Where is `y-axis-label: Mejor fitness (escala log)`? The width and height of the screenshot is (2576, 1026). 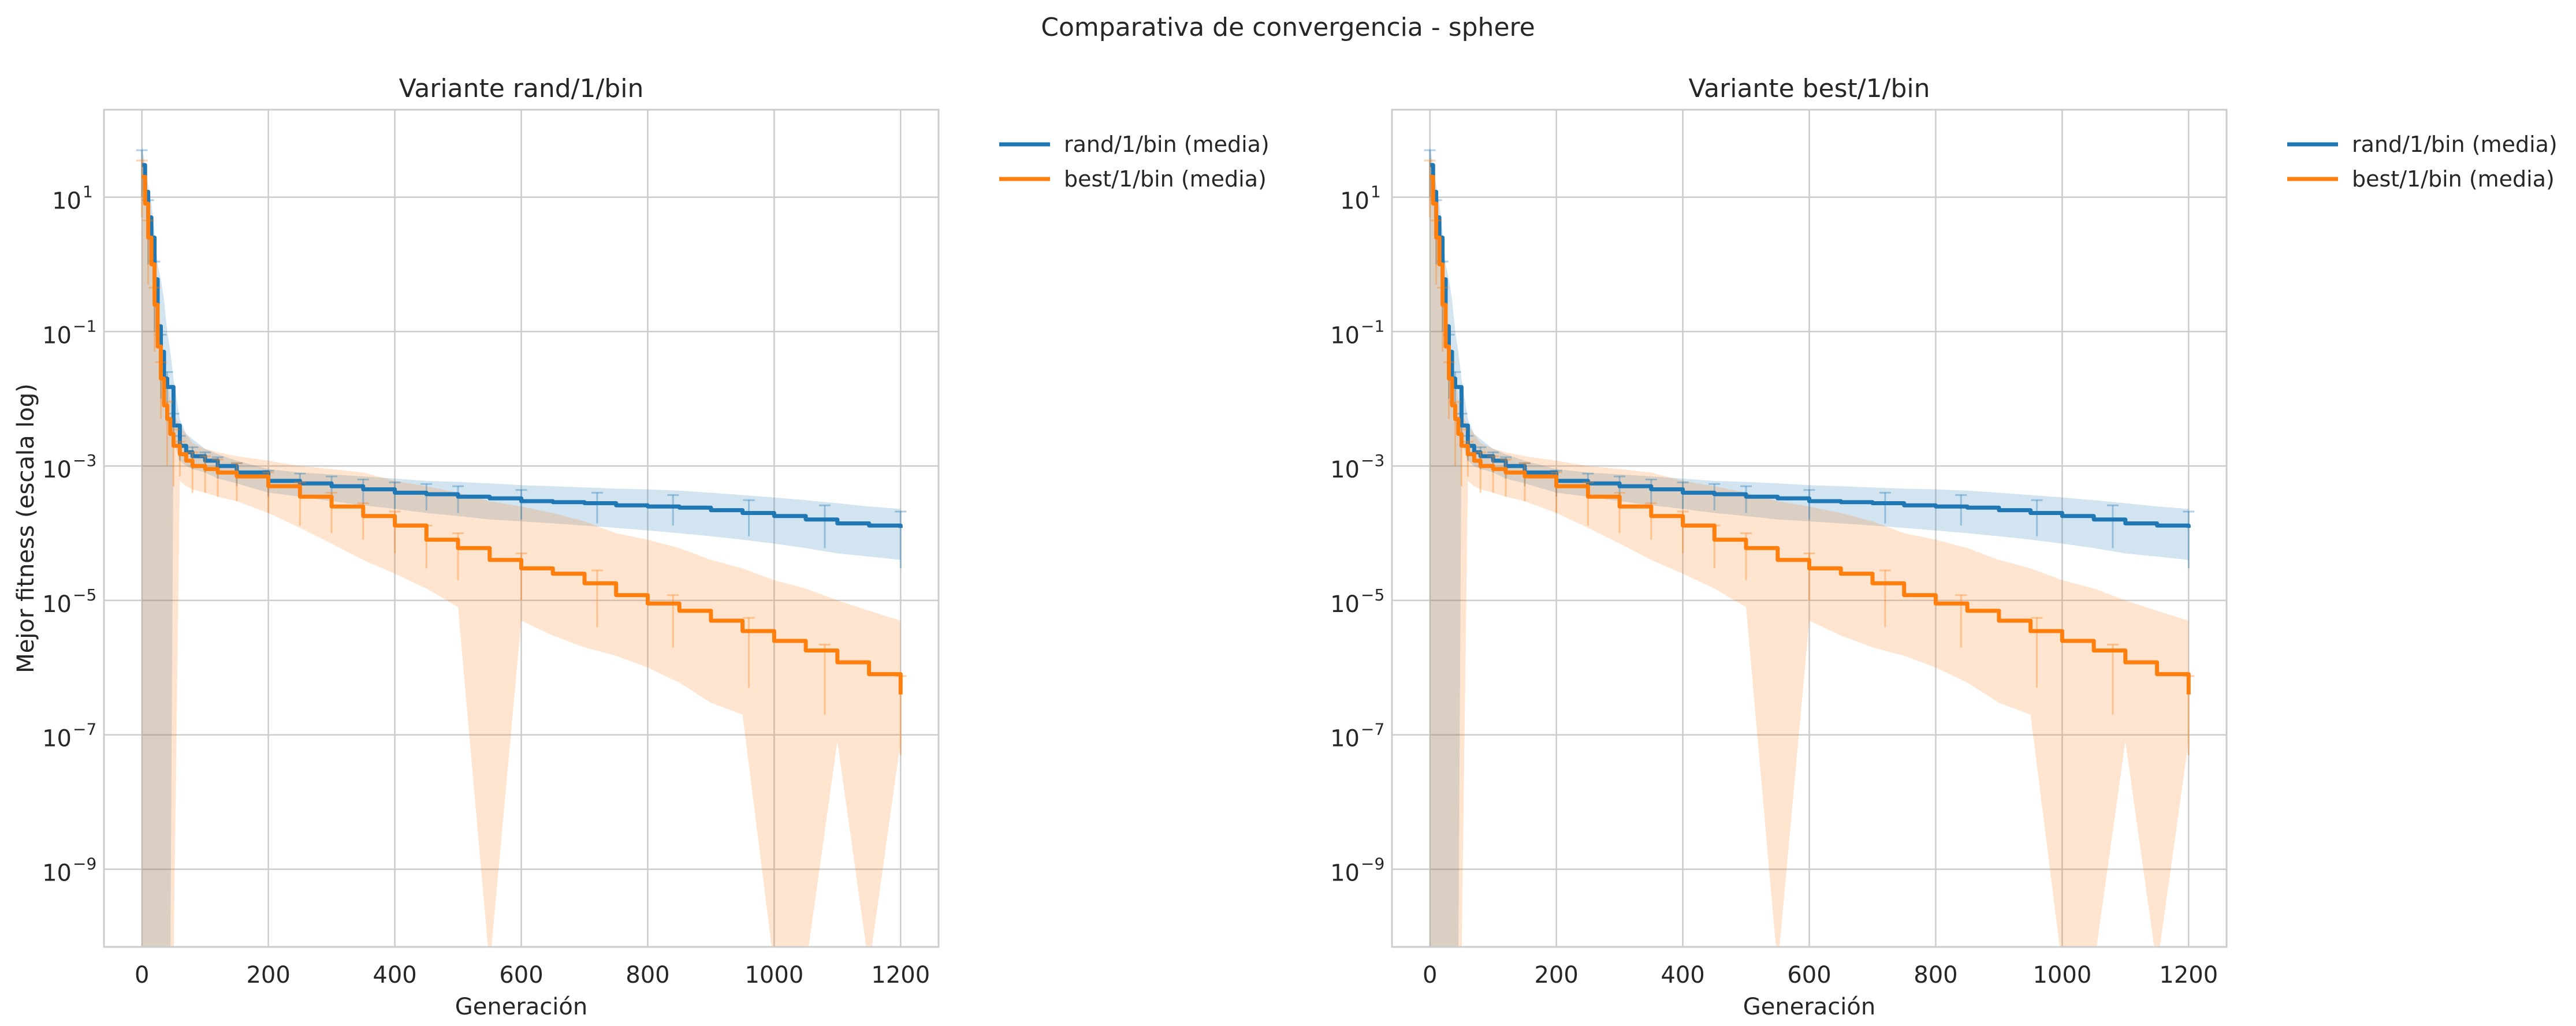 y-axis-label: Mejor fitness (escala log) is located at coordinates (26, 528).